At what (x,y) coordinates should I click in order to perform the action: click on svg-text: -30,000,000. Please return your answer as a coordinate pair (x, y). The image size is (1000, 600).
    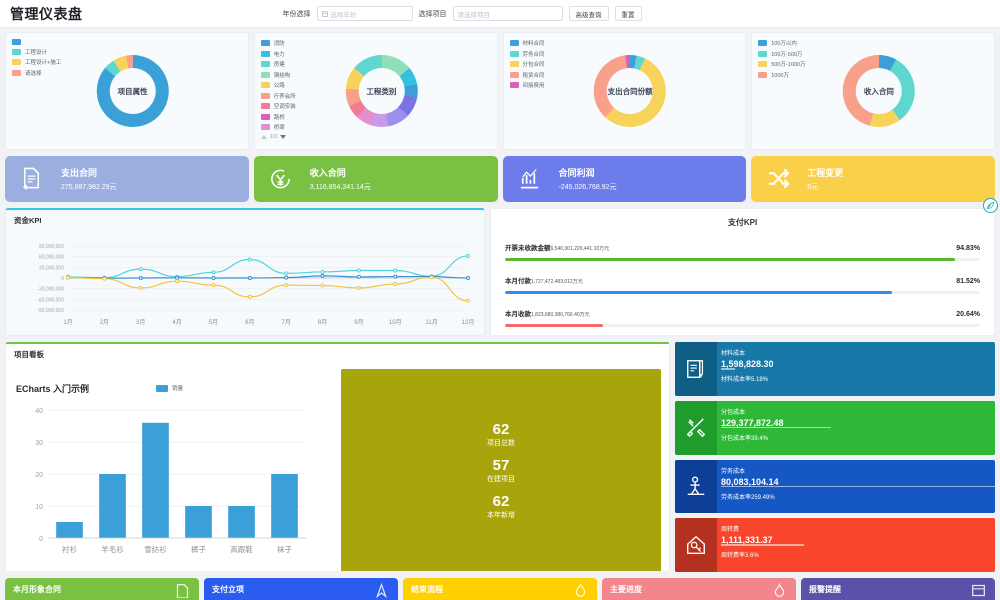
    Looking at the image, I should click on (50, 290).